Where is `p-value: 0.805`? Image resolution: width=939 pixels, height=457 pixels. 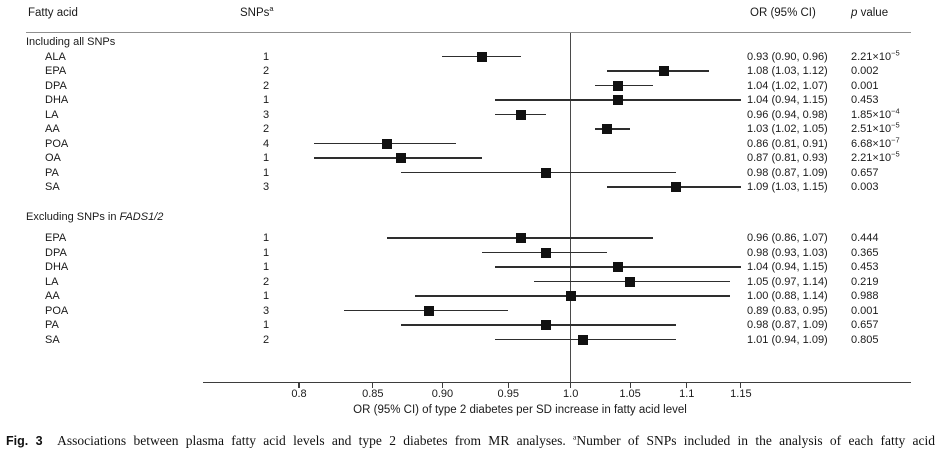 p-value: 0.805 is located at coordinates (865, 339).